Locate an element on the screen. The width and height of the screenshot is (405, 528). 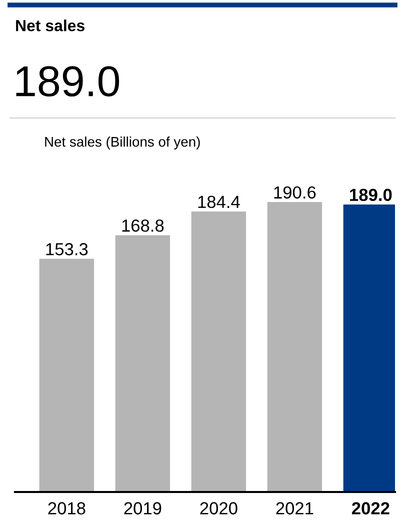
x-tick-label: 2022 is located at coordinates (371, 508).